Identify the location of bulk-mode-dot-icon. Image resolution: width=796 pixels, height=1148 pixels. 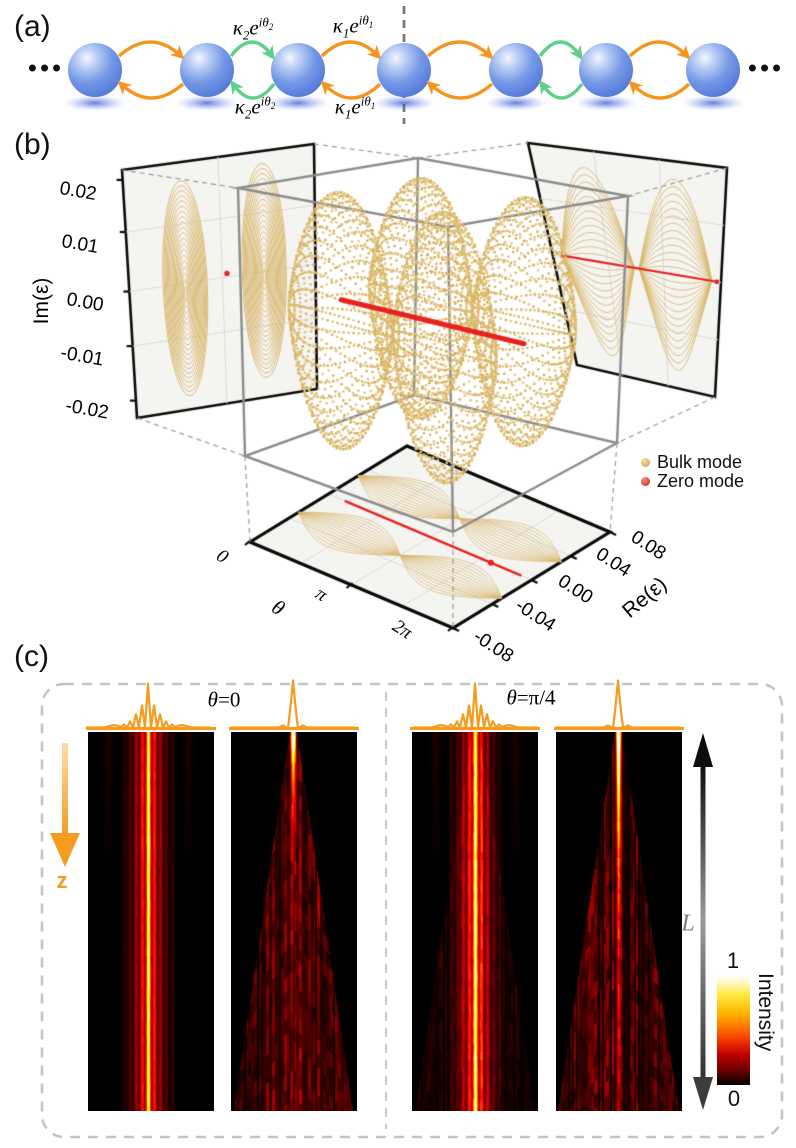
(645, 462).